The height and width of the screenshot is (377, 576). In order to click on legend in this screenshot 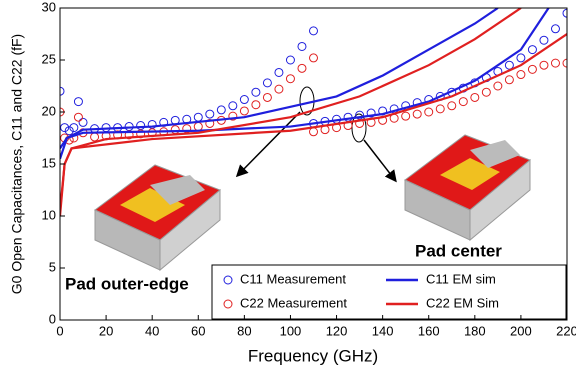, I will do `click(389, 292)`.